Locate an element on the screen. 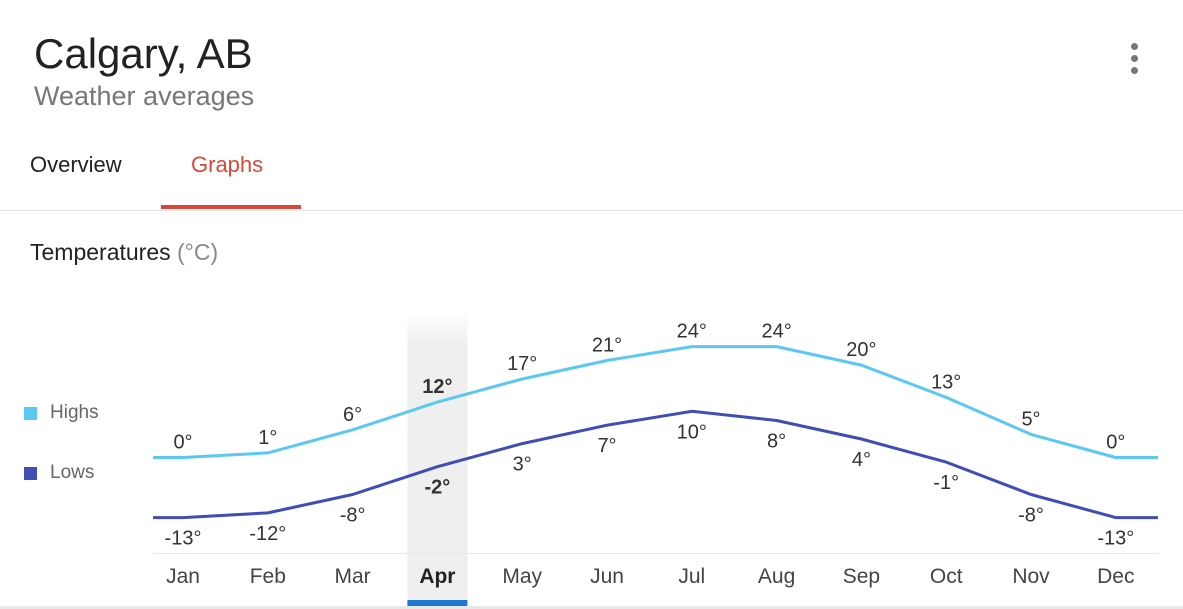  x-tick-label: Apr is located at coordinates (437, 576).